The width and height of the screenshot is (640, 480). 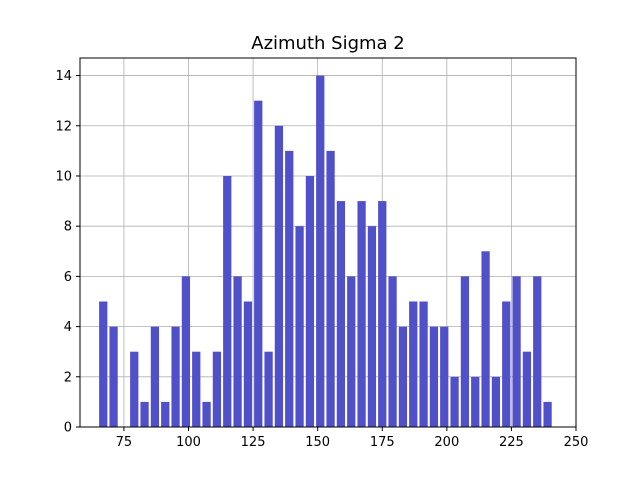 What do you see at coordinates (68, 277) in the screenshot?
I see `y-tick-label: 6` at bounding box center [68, 277].